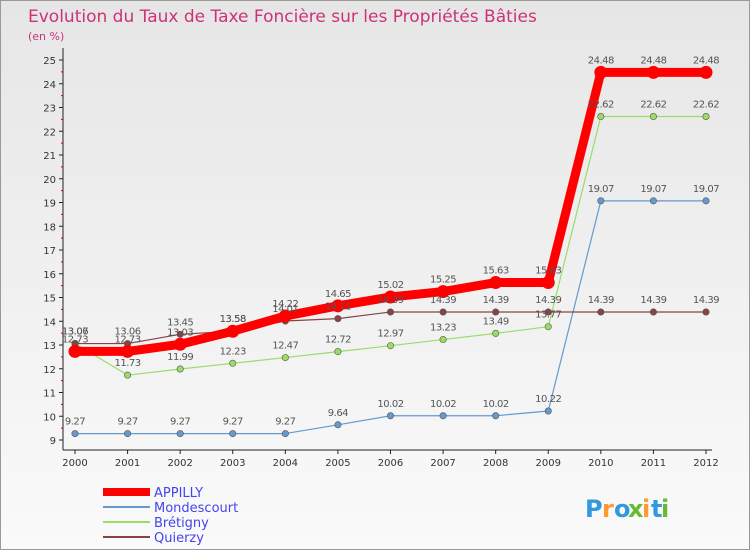 This screenshot has width=750, height=550. I want to click on logo-letter: r, so click(608, 509).